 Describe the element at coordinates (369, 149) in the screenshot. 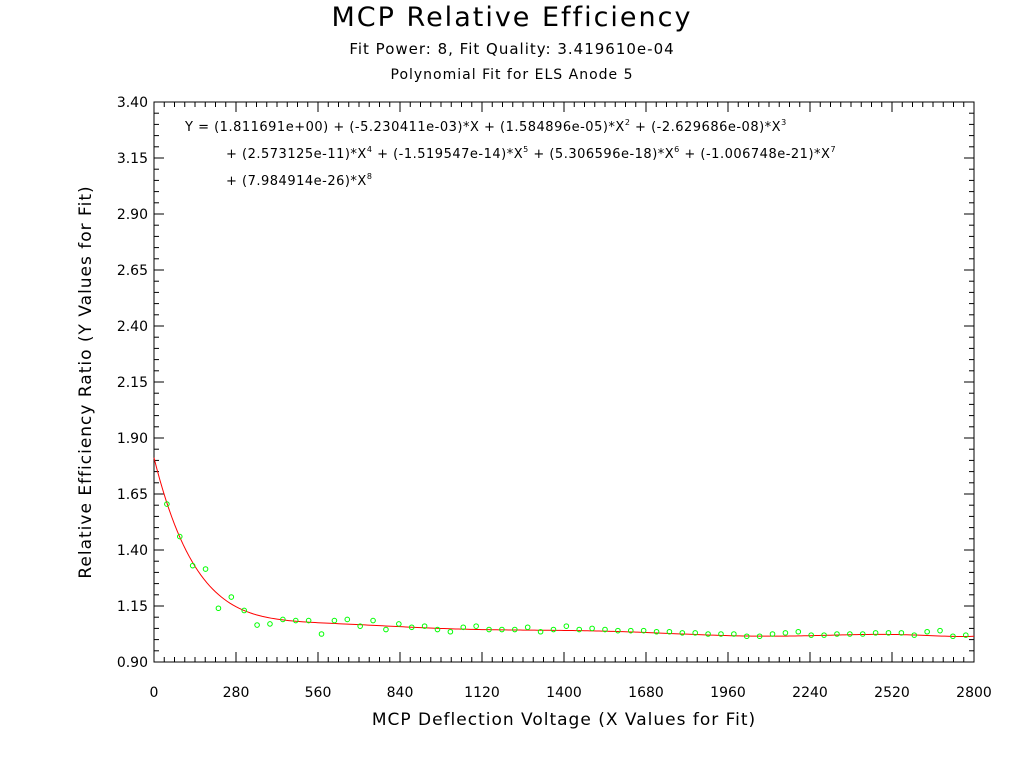

I see `eq-exponent: 4` at that location.